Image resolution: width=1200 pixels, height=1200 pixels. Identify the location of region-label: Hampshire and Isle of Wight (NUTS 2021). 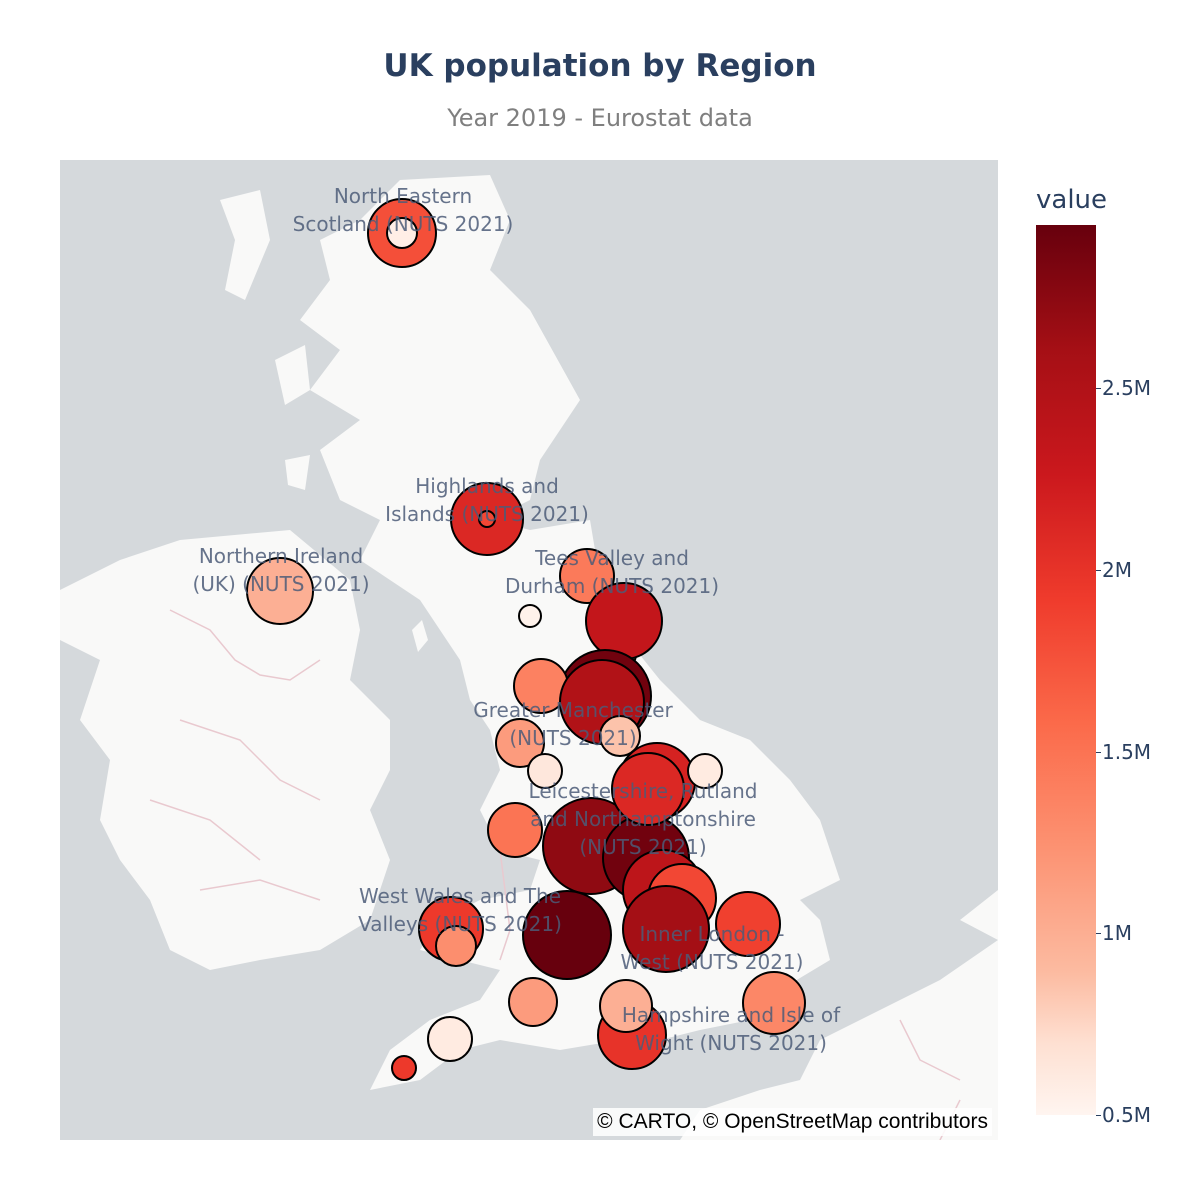
(731, 1029).